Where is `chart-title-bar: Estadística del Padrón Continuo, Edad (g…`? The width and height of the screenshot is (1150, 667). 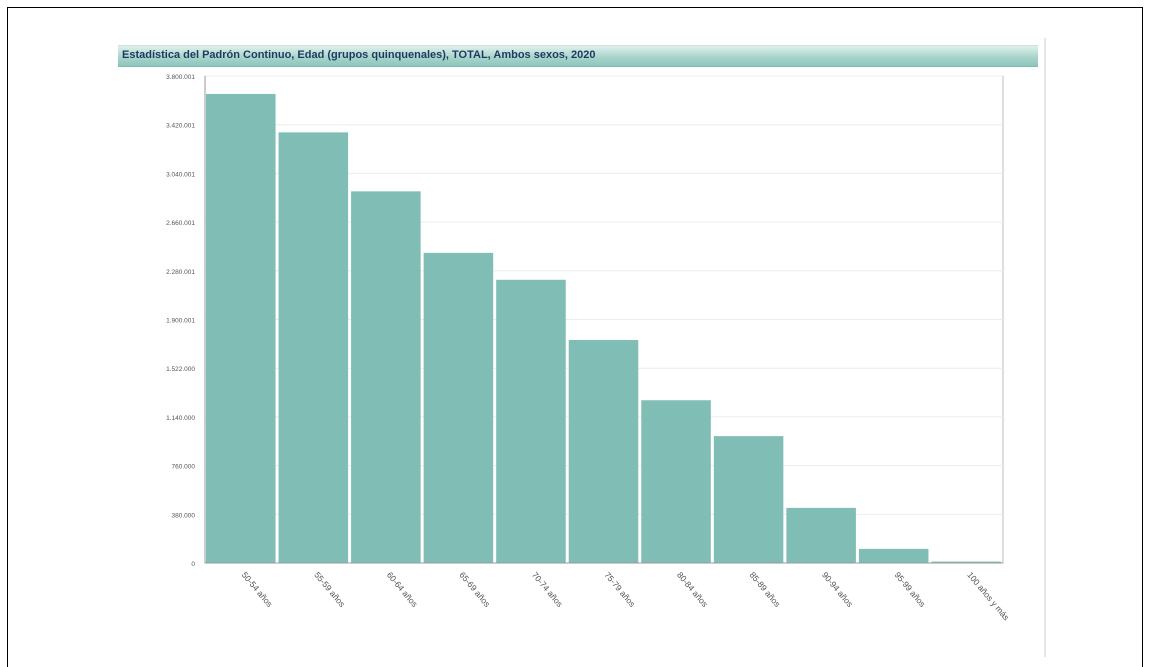
chart-title-bar: Estadística del Padrón Continuo, Edad (g… is located at coordinates (578, 56).